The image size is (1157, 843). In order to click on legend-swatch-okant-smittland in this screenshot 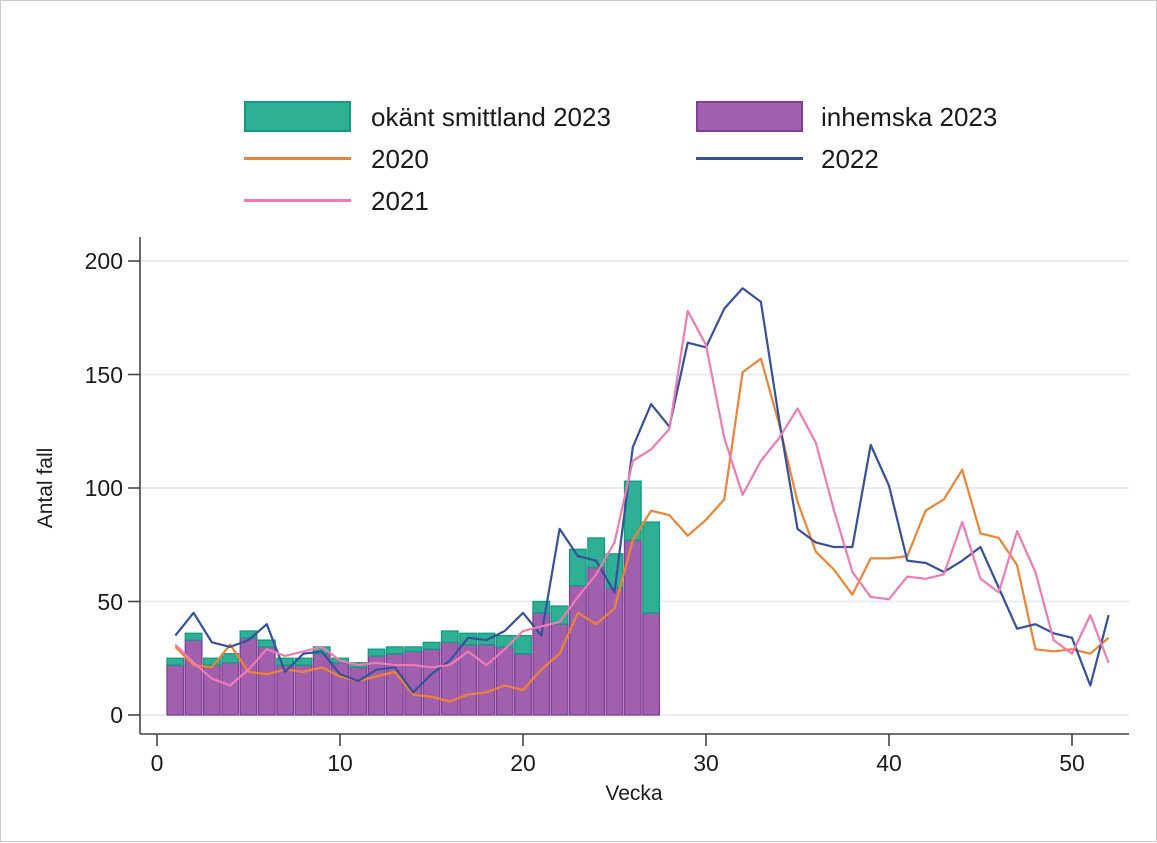, I will do `click(297, 116)`.